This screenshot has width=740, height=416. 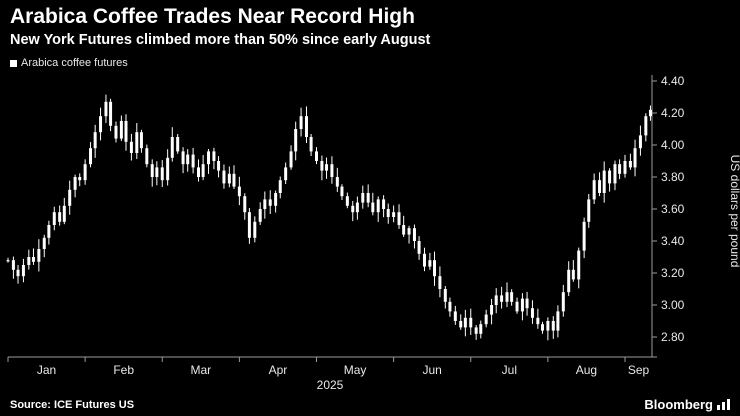 What do you see at coordinates (673, 241) in the screenshot?
I see `y-tick-label: 3.40` at bounding box center [673, 241].